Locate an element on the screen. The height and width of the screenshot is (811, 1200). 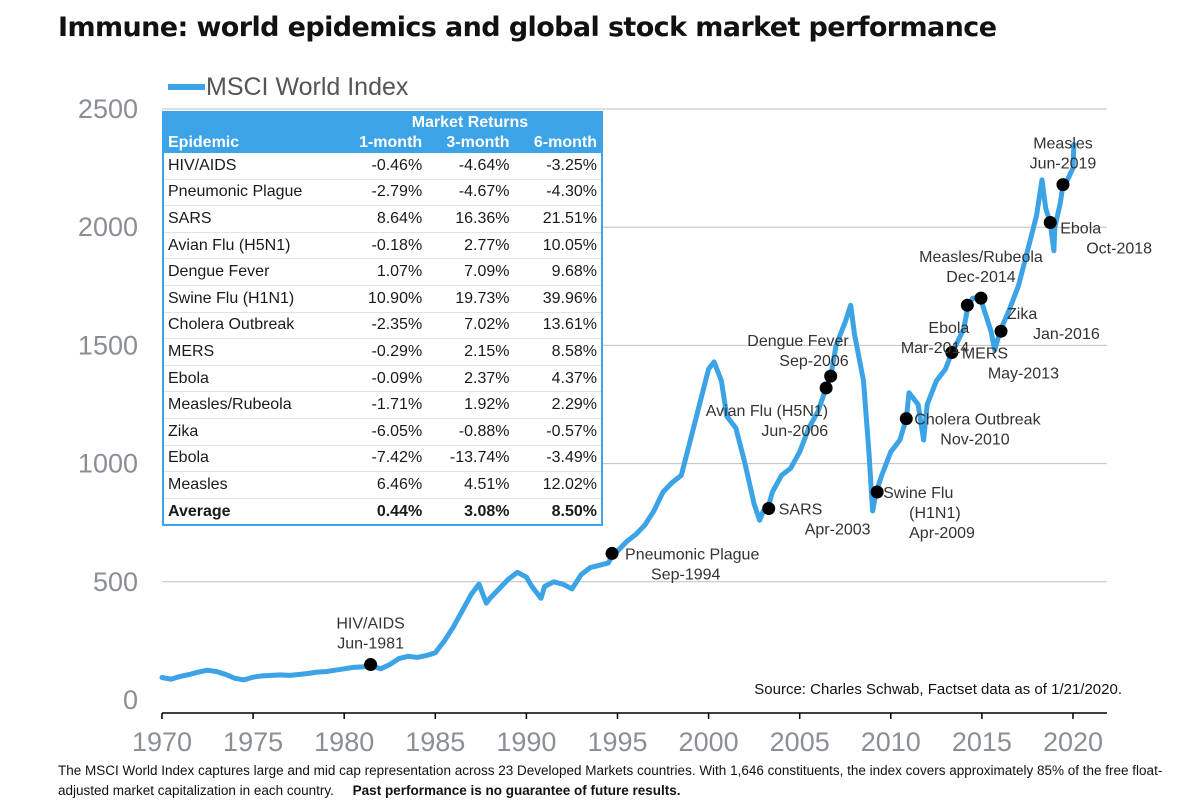
annotation-label: Cholera Outbreak is located at coordinates (977, 420).